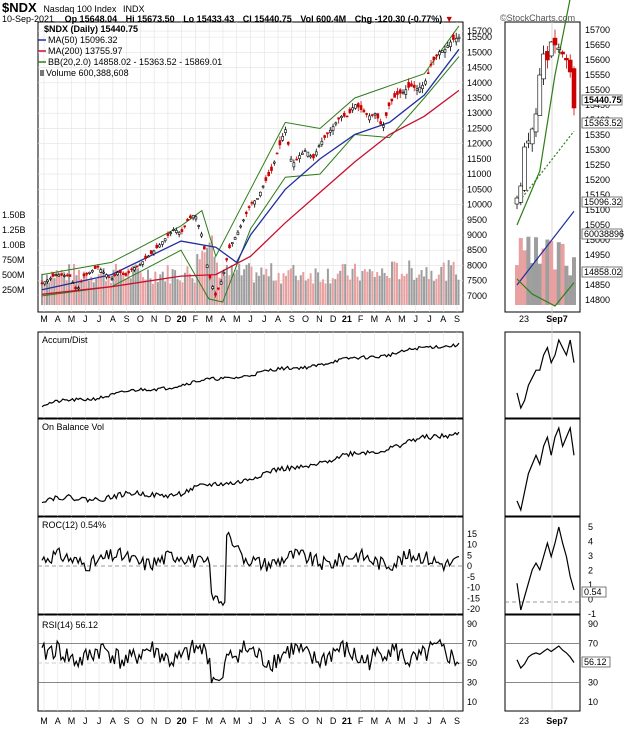 Image resolution: width=624 pixels, height=731 pixels. Describe the element at coordinates (532, 136) in the screenshot. I see `zoom-candle` at that location.